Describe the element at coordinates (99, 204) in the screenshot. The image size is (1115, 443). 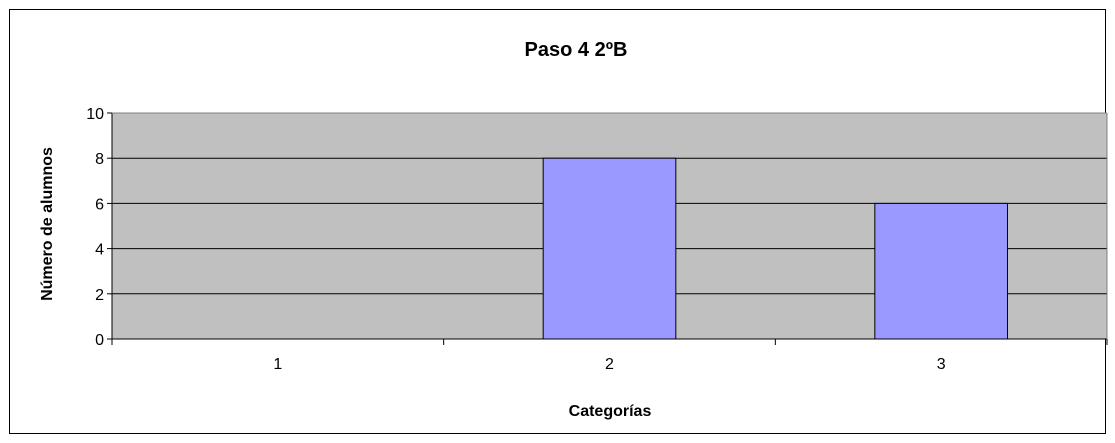
I see `y-tick-label: 6` at that location.